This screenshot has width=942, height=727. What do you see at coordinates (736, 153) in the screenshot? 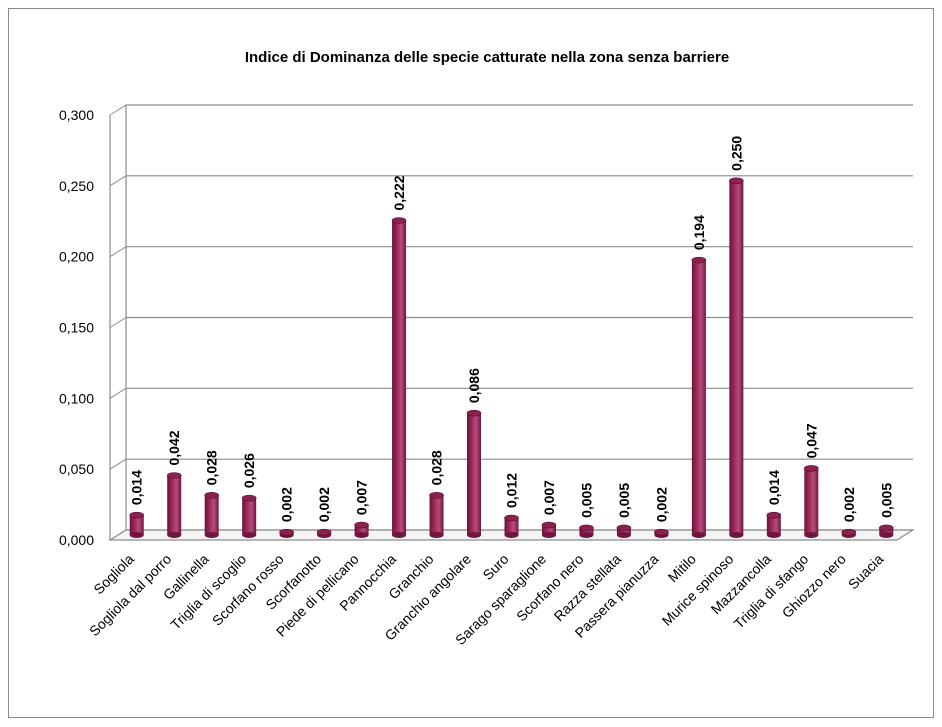
I see `data-label: 0,250` at bounding box center [736, 153].